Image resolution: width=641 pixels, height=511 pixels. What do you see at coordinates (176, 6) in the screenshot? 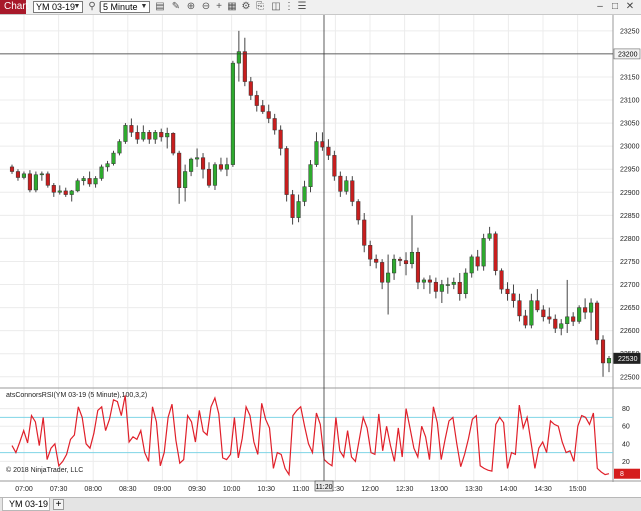
I see `pencil-icon: ✎` at bounding box center [176, 6].